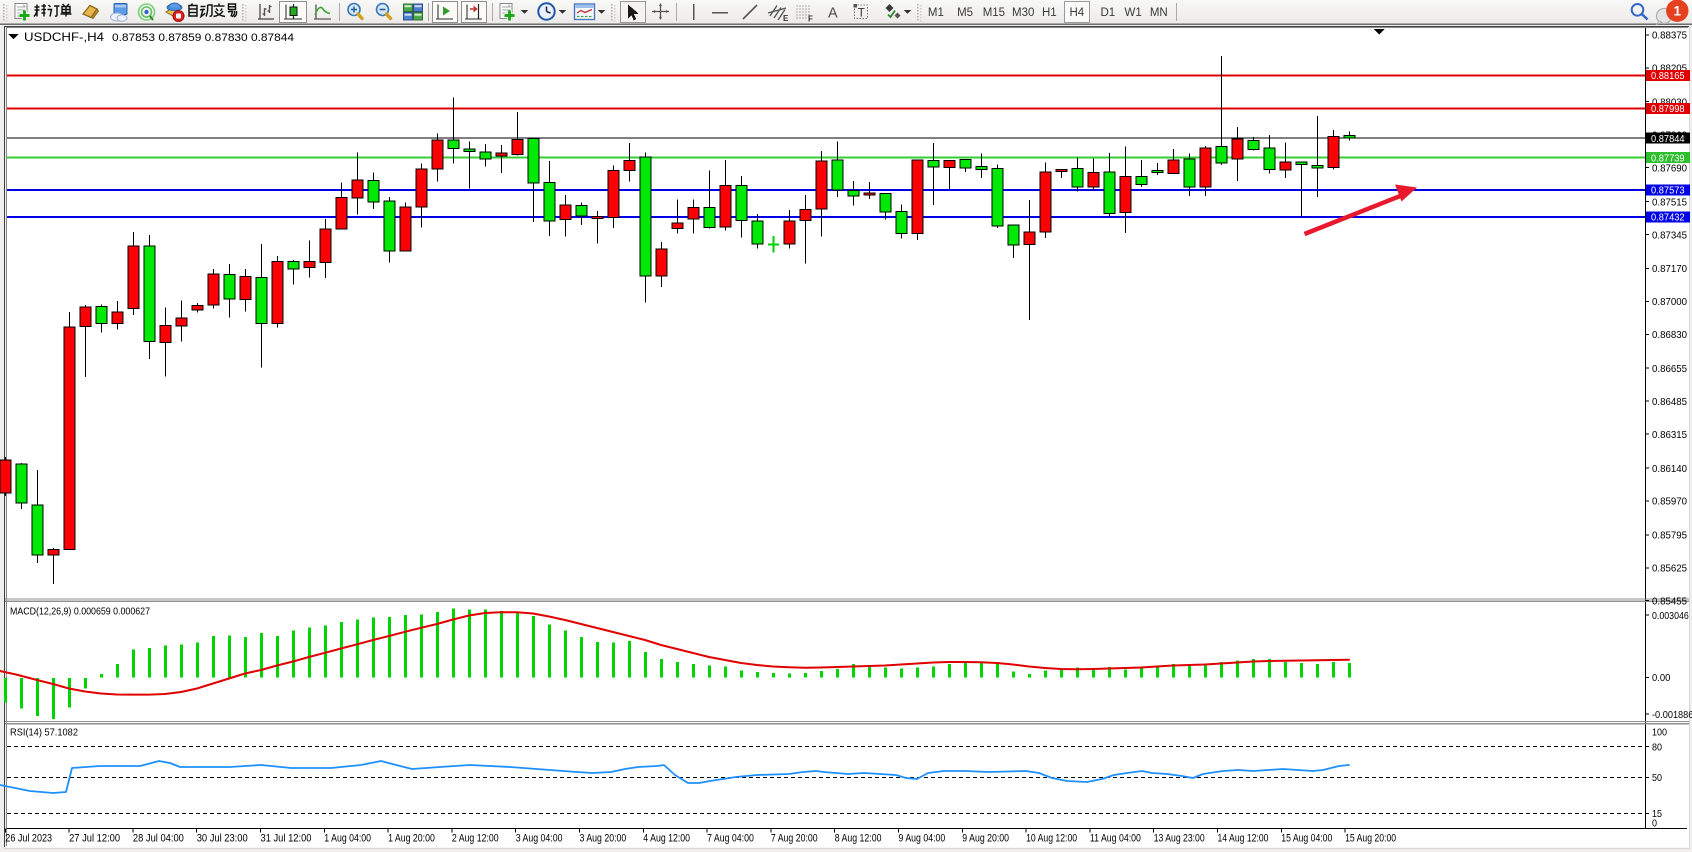 The image size is (1692, 852). I want to click on svg-text: 0.86315, so click(1669, 435).